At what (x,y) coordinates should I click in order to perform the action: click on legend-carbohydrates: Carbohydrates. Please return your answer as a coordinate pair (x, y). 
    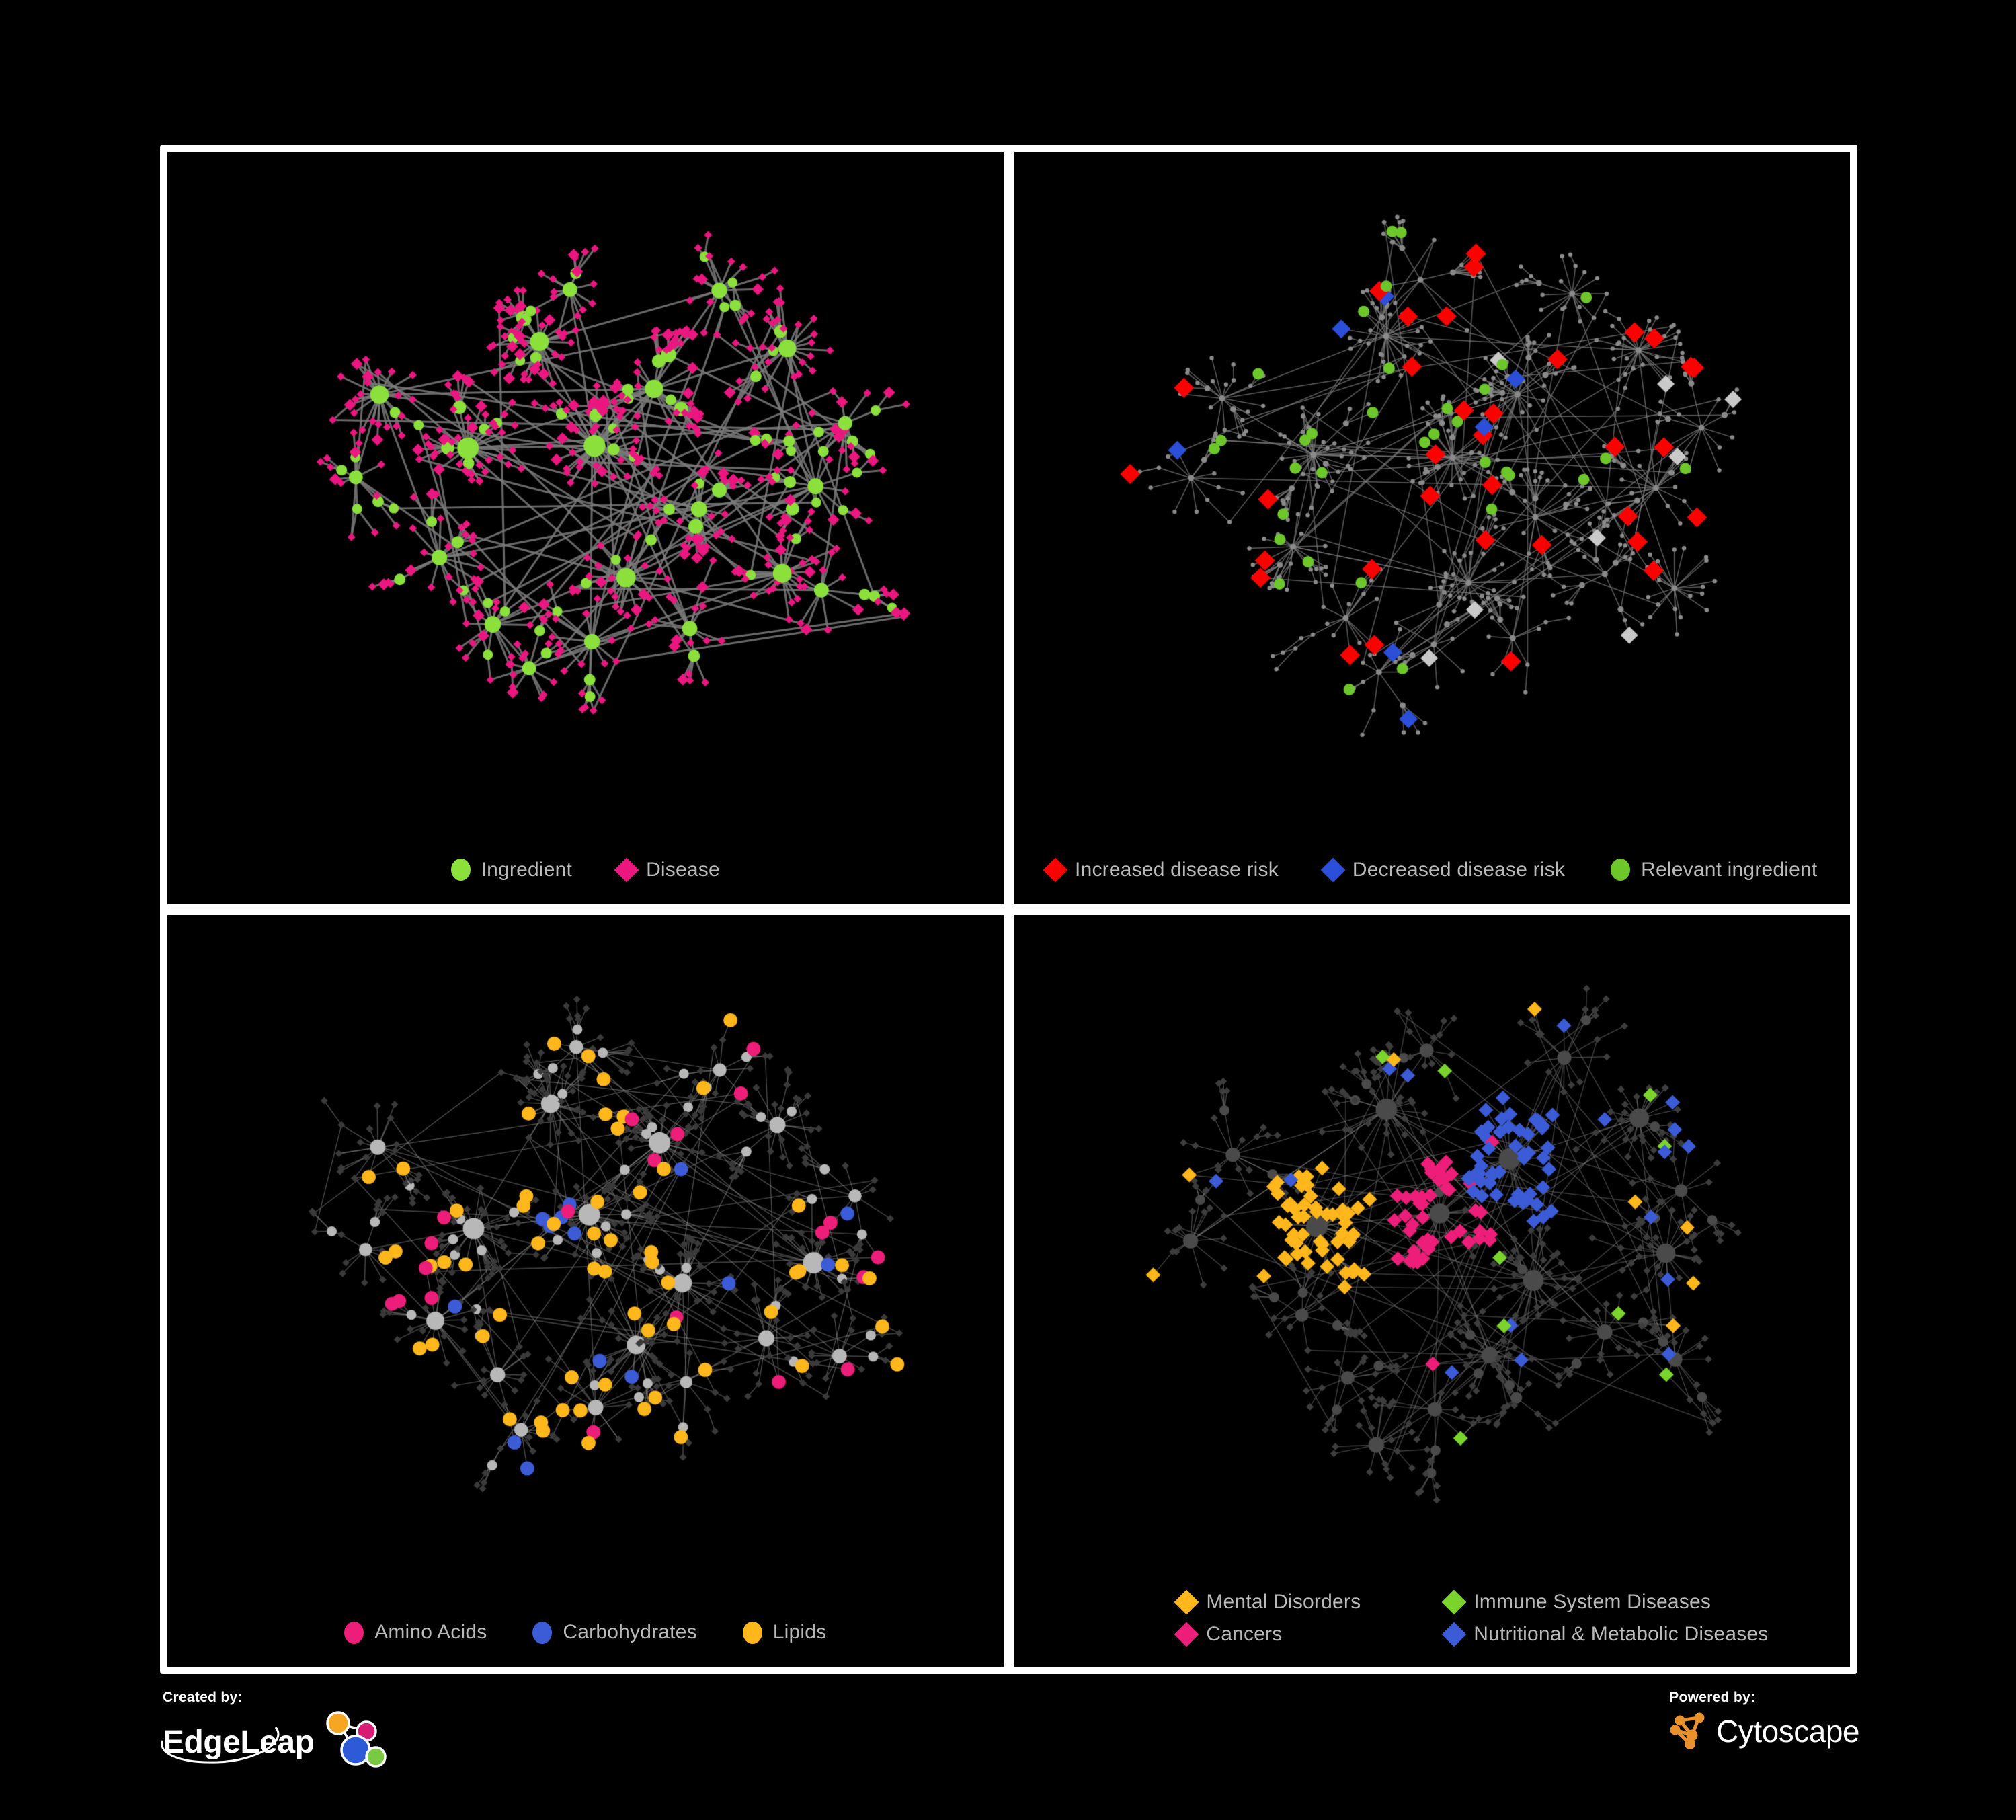
    Looking at the image, I should click on (614, 1632).